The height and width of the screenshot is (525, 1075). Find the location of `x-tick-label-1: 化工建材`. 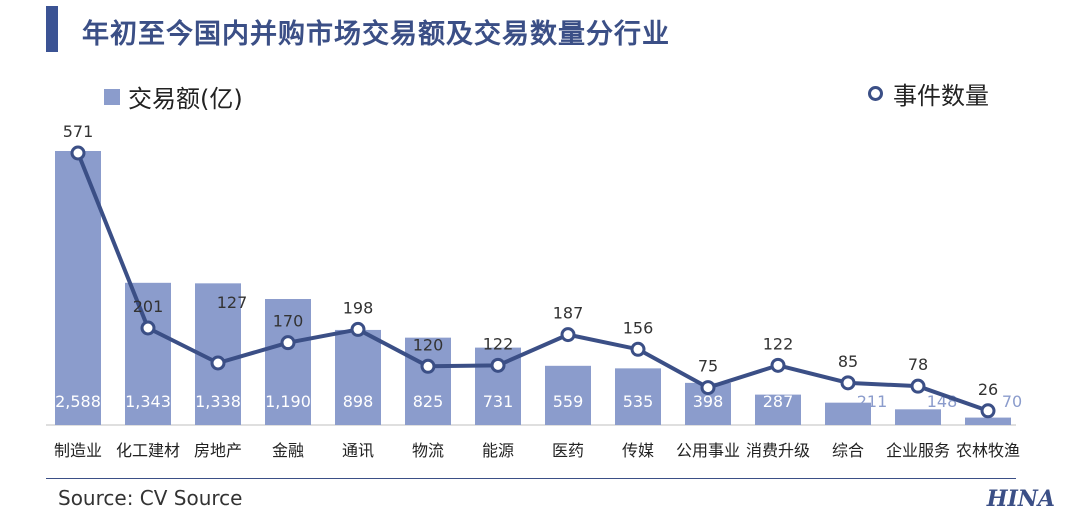

x-tick-label-1: 化工建材 is located at coordinates (148, 450).